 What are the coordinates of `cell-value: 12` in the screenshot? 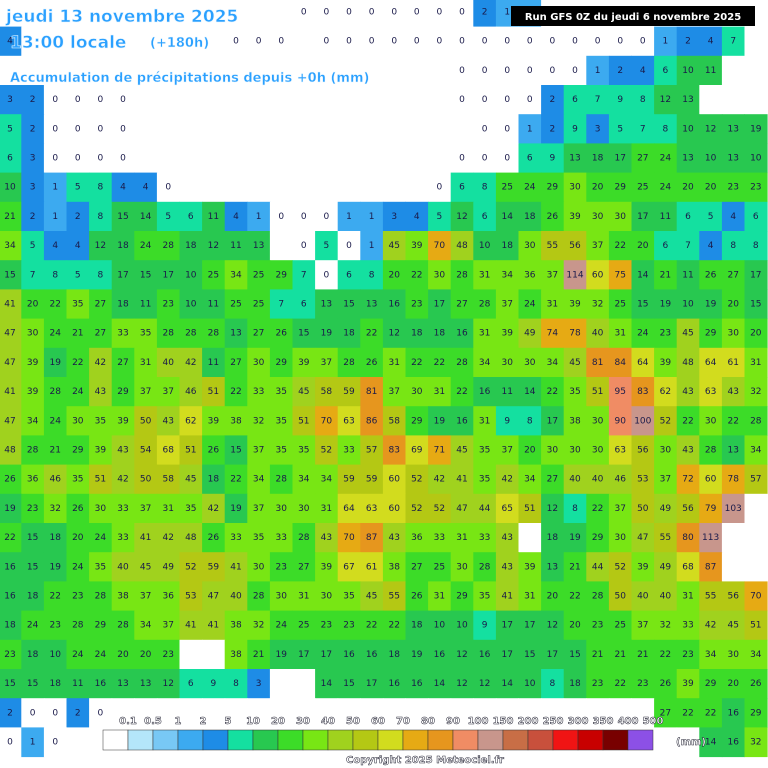 It's located at (461, 684).